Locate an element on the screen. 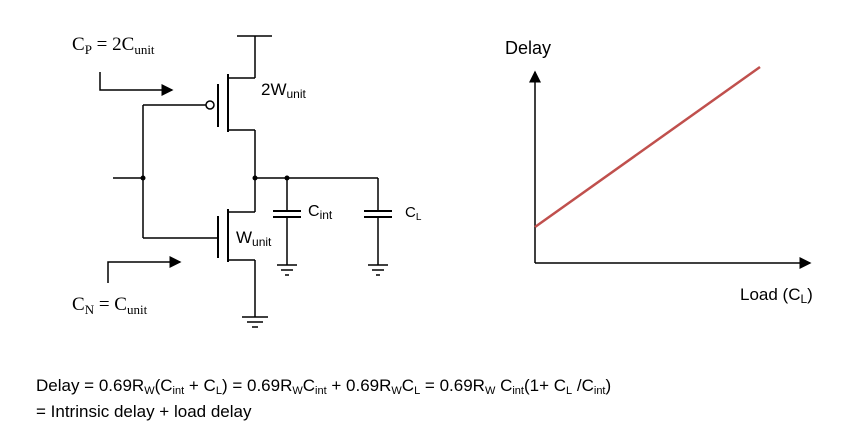  cl-label: CL is located at coordinates (413, 213).